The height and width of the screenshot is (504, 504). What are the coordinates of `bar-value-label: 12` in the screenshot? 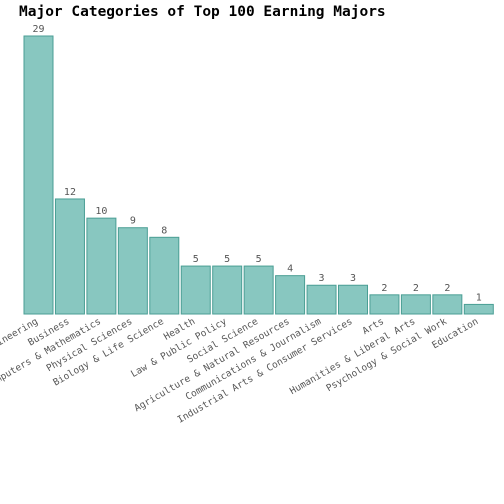 It's located at (70, 192).